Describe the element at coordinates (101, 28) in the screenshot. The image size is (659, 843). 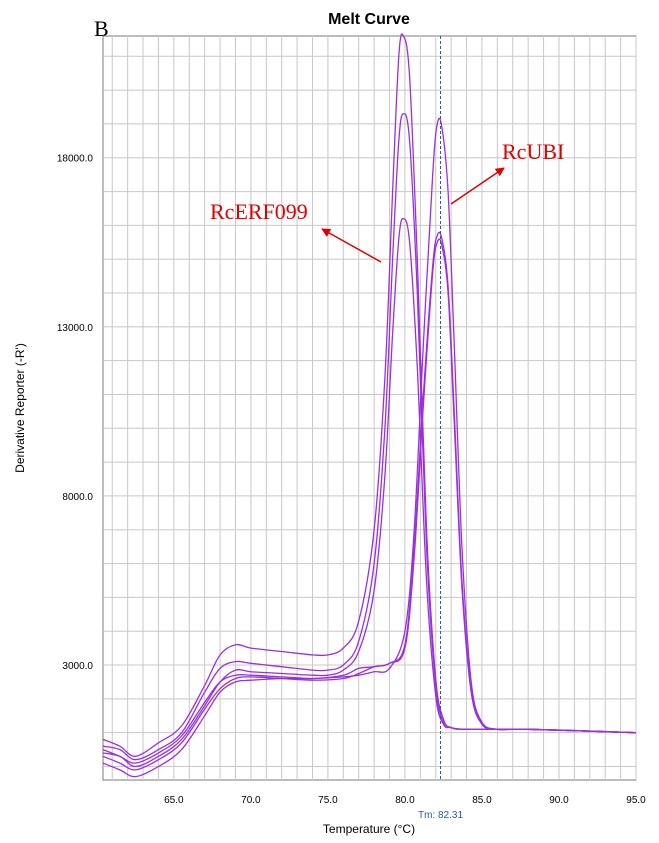
I see `panel-label: B` at that location.